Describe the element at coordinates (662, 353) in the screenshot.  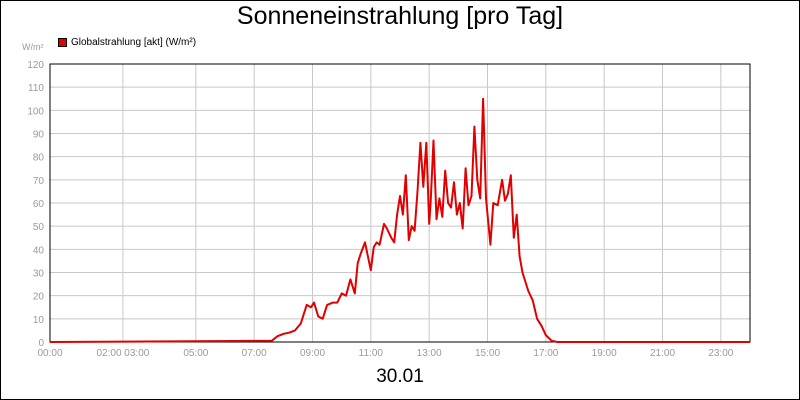
I see `x-tick-label: 21:00` at that location.